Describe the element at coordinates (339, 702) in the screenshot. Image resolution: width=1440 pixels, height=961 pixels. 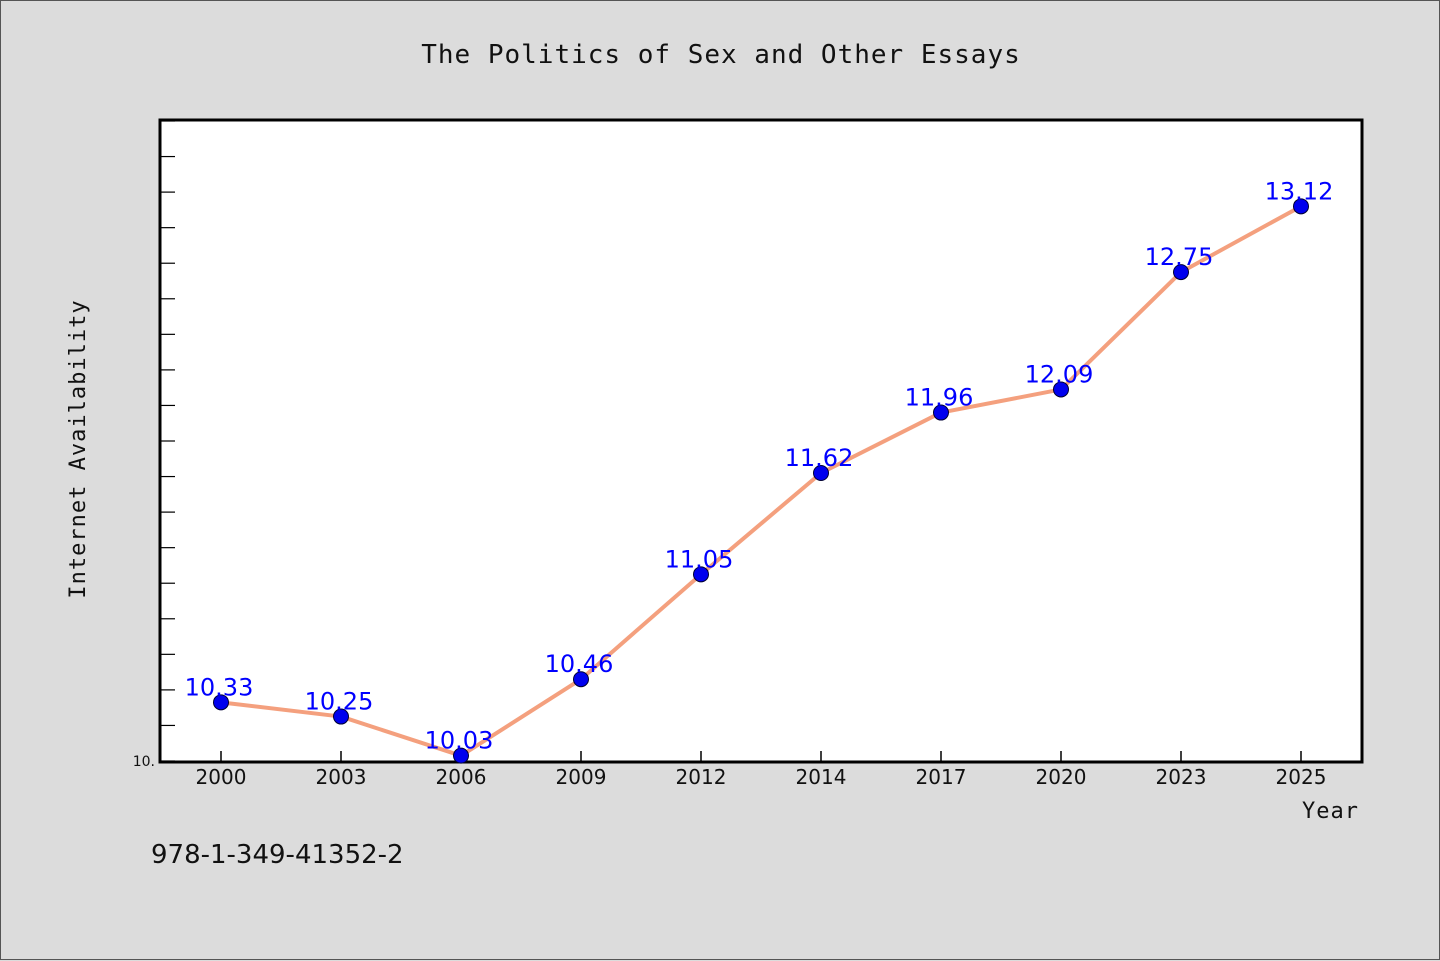
I see `data-label: 10.25` at that location.